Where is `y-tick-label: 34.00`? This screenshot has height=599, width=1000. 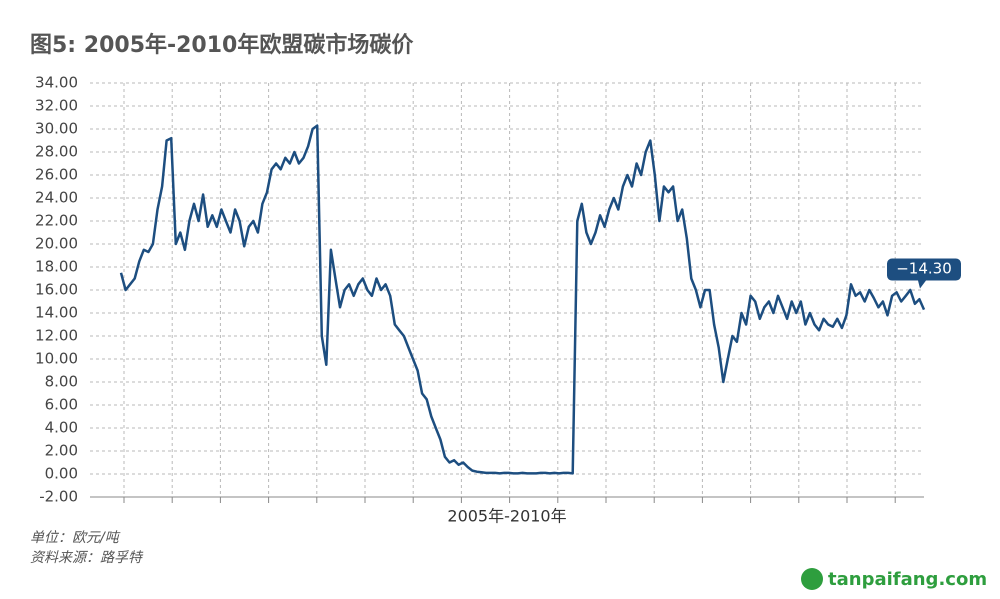
y-tick-label: 34.00 is located at coordinates (56, 83).